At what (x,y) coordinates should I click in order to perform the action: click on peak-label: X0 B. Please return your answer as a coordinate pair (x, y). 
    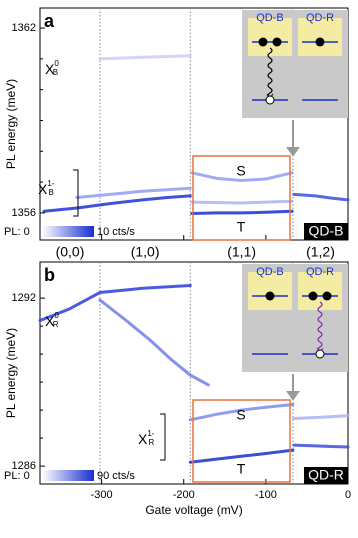
    Looking at the image, I should click on (52, 68).